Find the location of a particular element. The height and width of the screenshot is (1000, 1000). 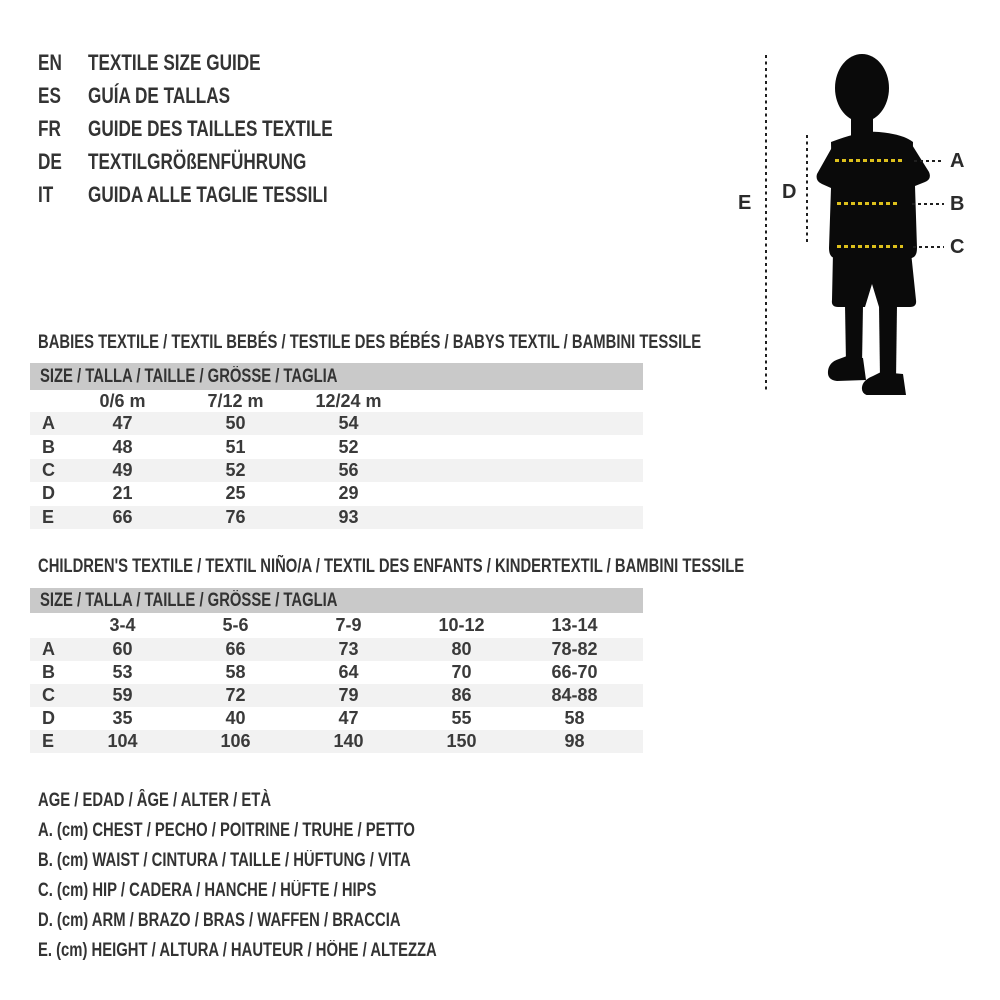

language-code: DE is located at coordinates (50, 161).